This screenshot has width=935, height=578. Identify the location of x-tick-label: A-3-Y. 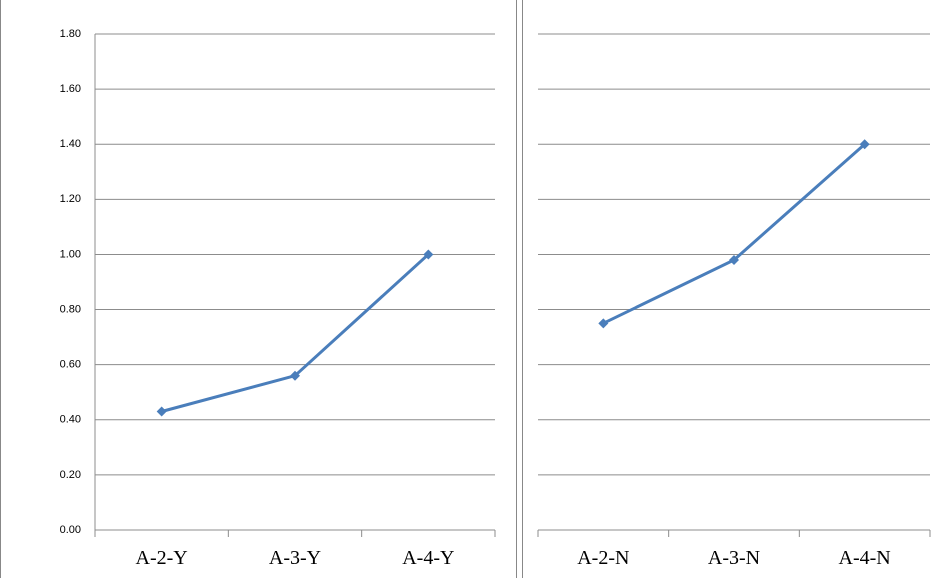
(295, 558).